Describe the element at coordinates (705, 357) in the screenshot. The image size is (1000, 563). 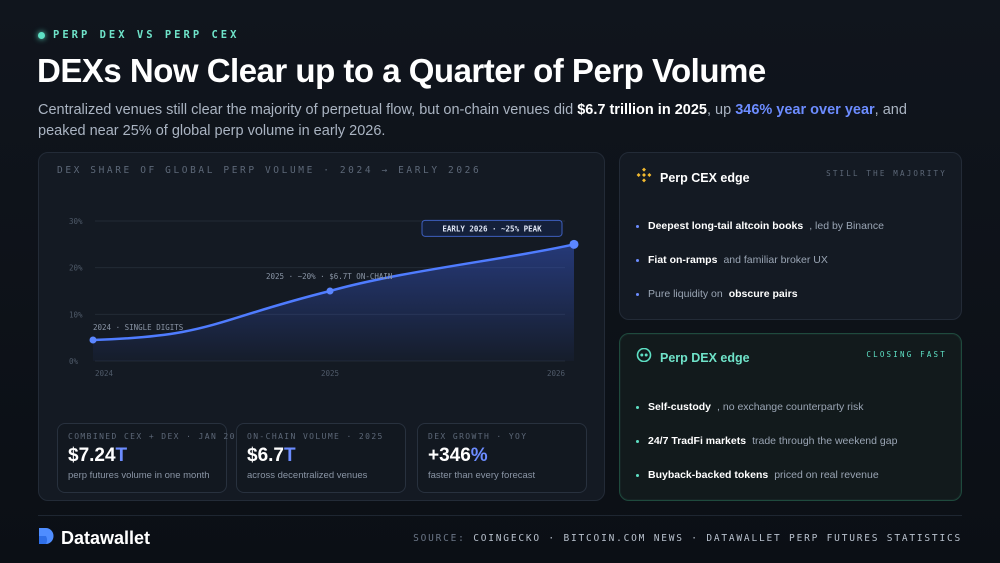
I see `card-title: Perp DEX edge` at that location.